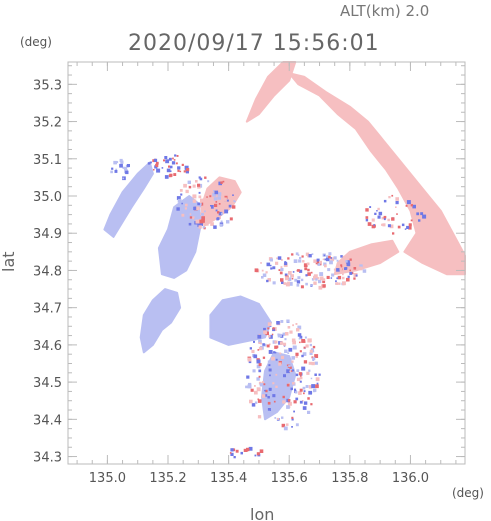 Image resolution: width=491 pixels, height=521 pixels. I want to click on blue-echo-osaka-center, so click(240, 320).